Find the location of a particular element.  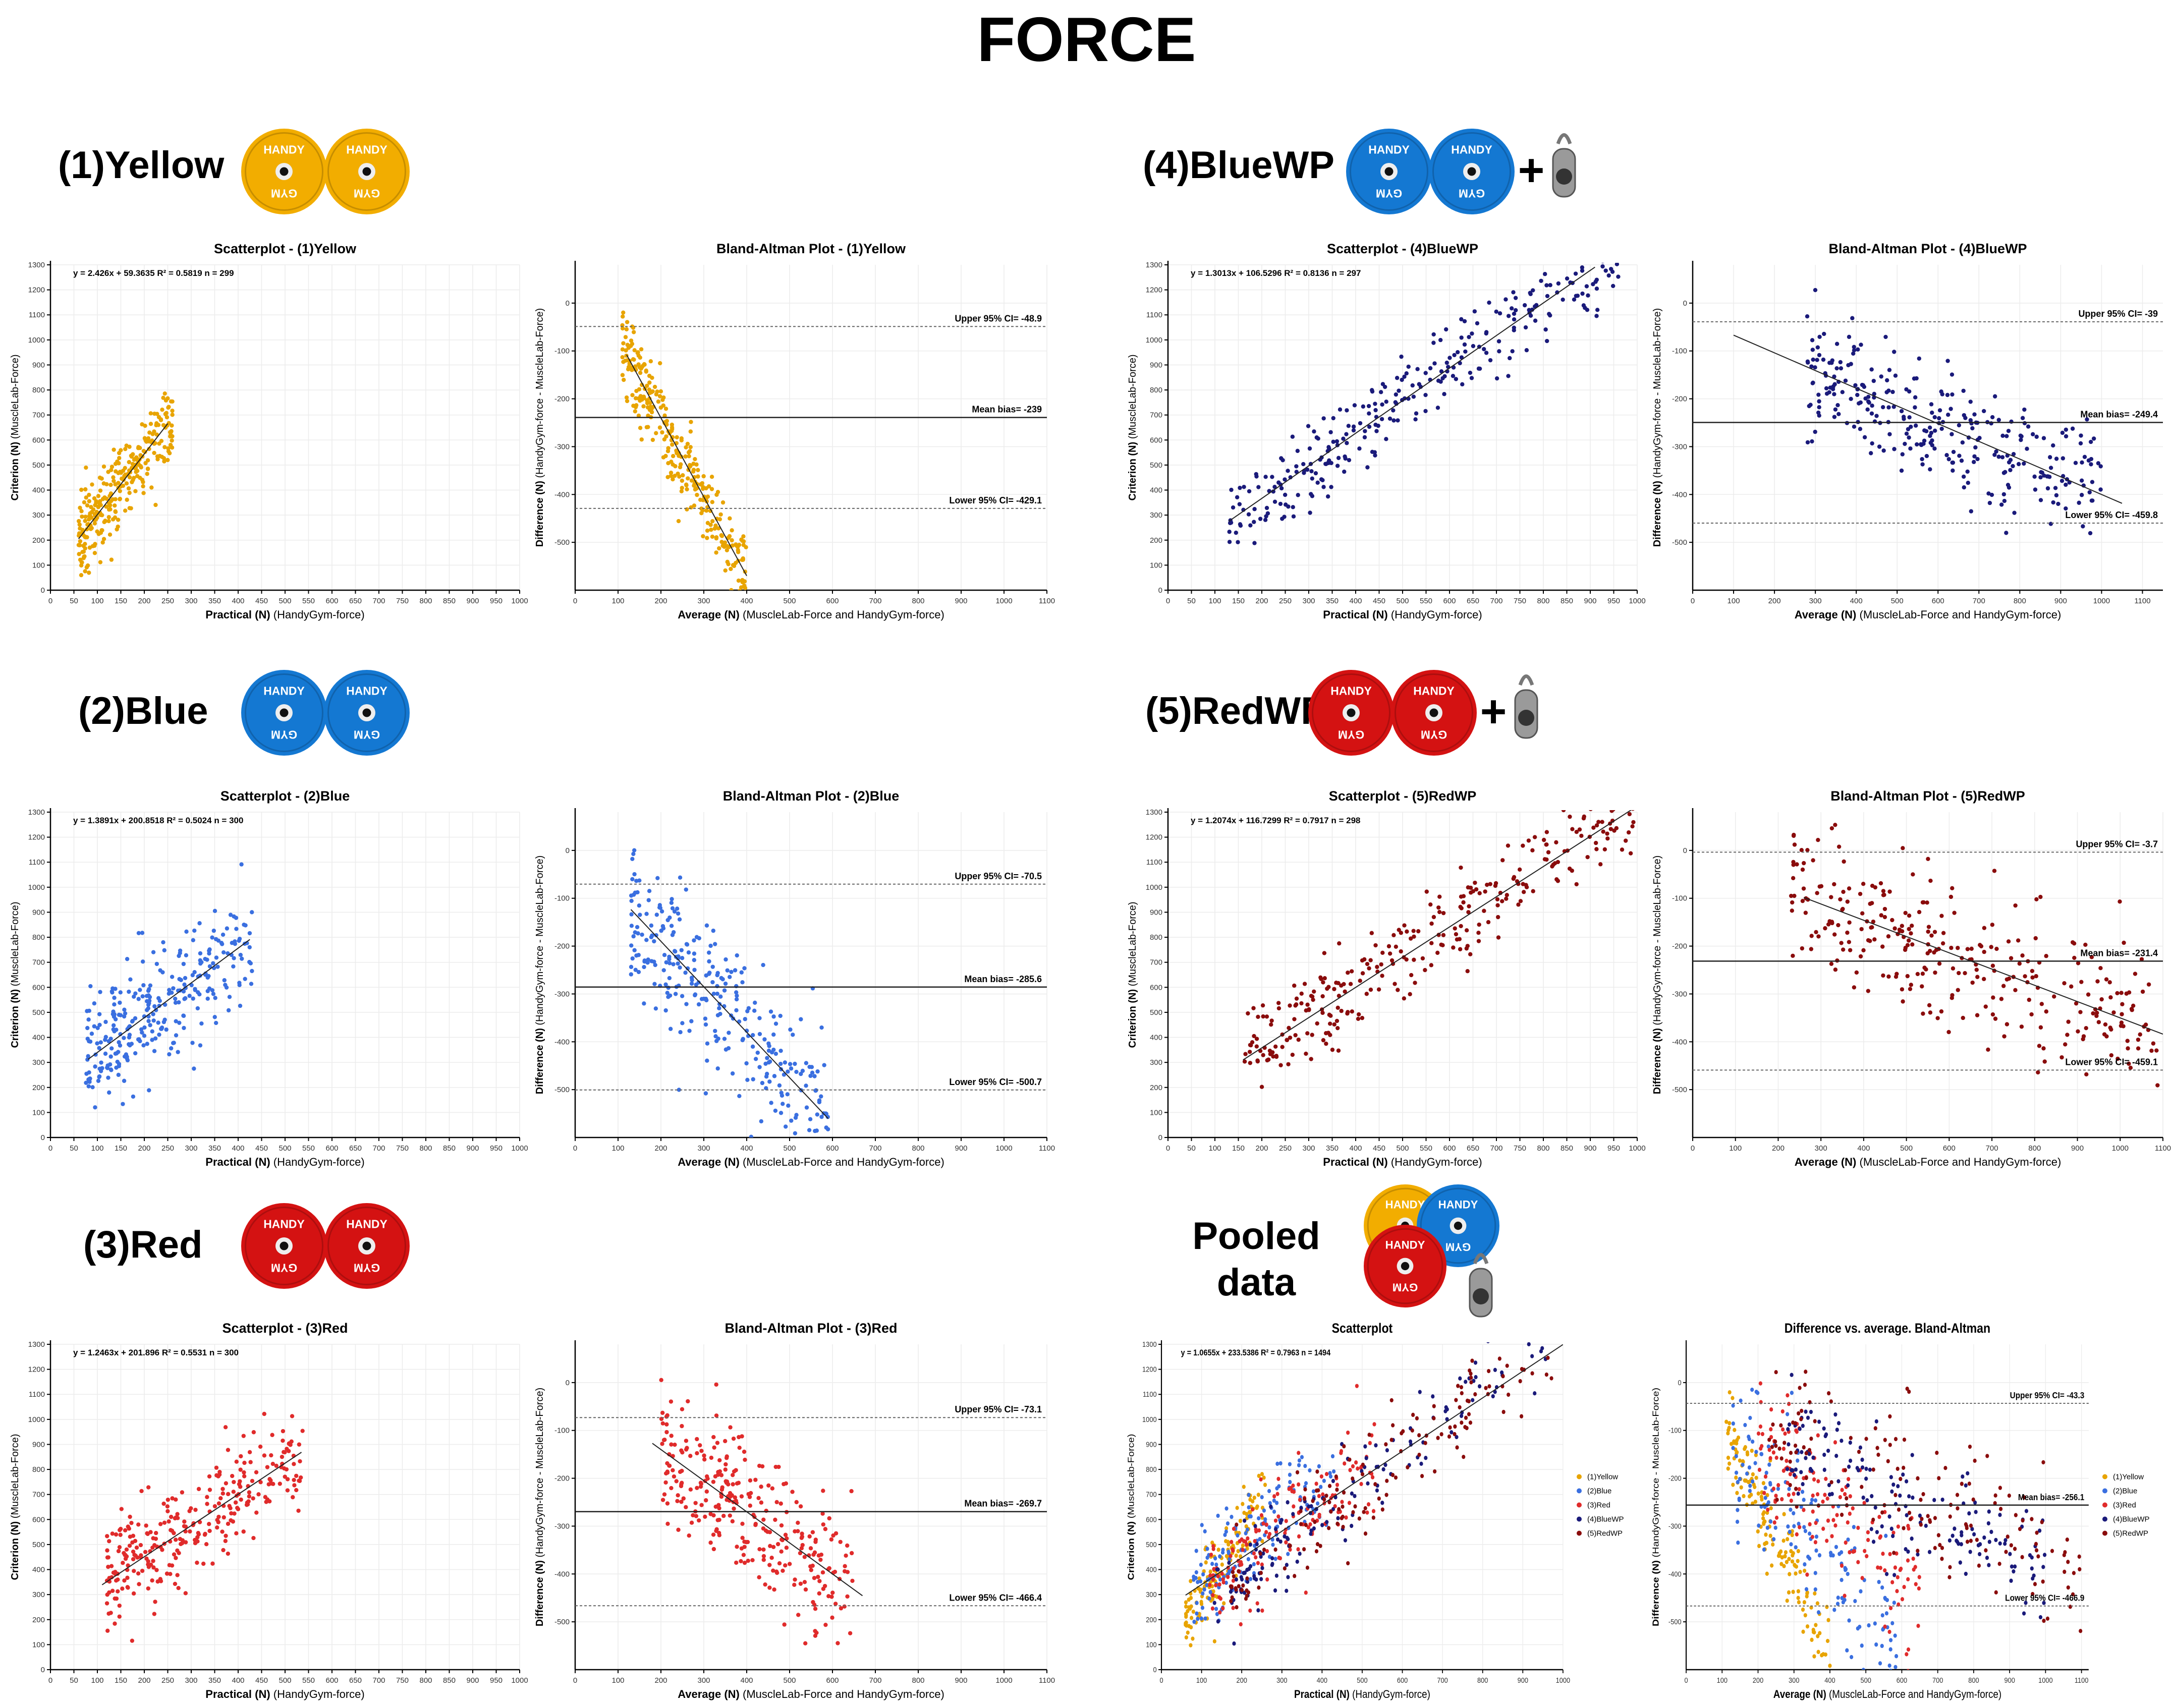

x-tick-label: 400 is located at coordinates (238, 1148).